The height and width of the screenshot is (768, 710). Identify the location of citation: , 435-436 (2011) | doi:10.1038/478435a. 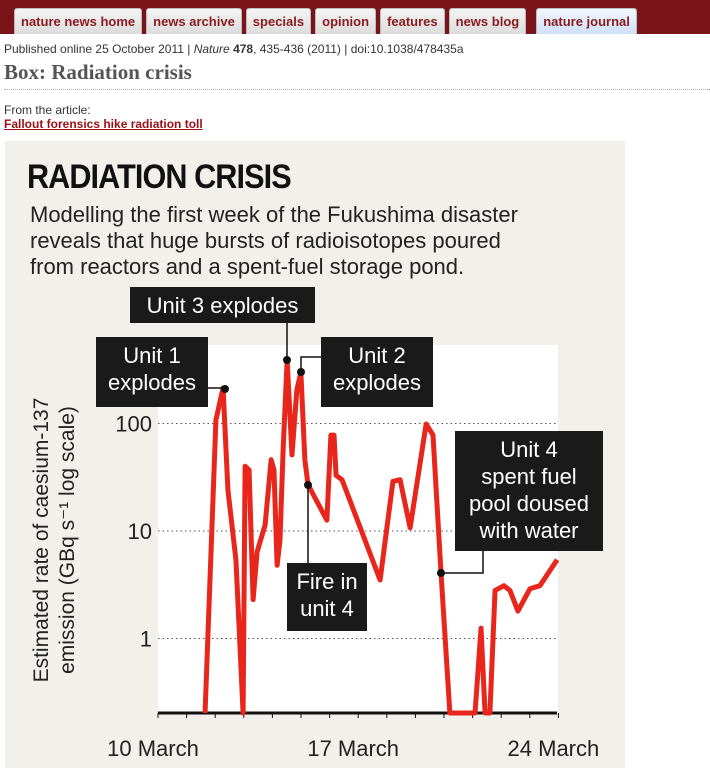
(358, 49).